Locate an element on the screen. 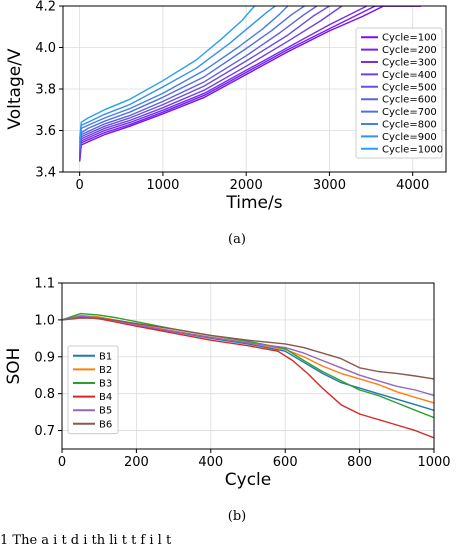  chart-a-legend-label-2: Cycle=200 is located at coordinates (409, 50).